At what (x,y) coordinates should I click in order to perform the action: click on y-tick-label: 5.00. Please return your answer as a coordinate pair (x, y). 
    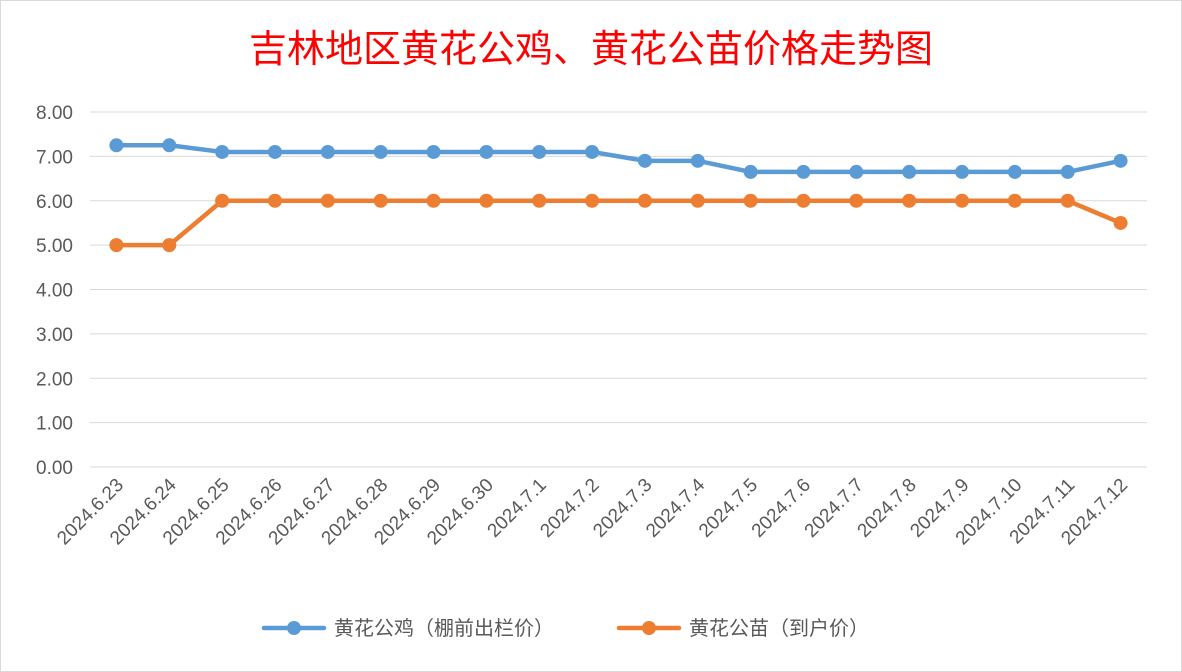
    Looking at the image, I should click on (54, 246).